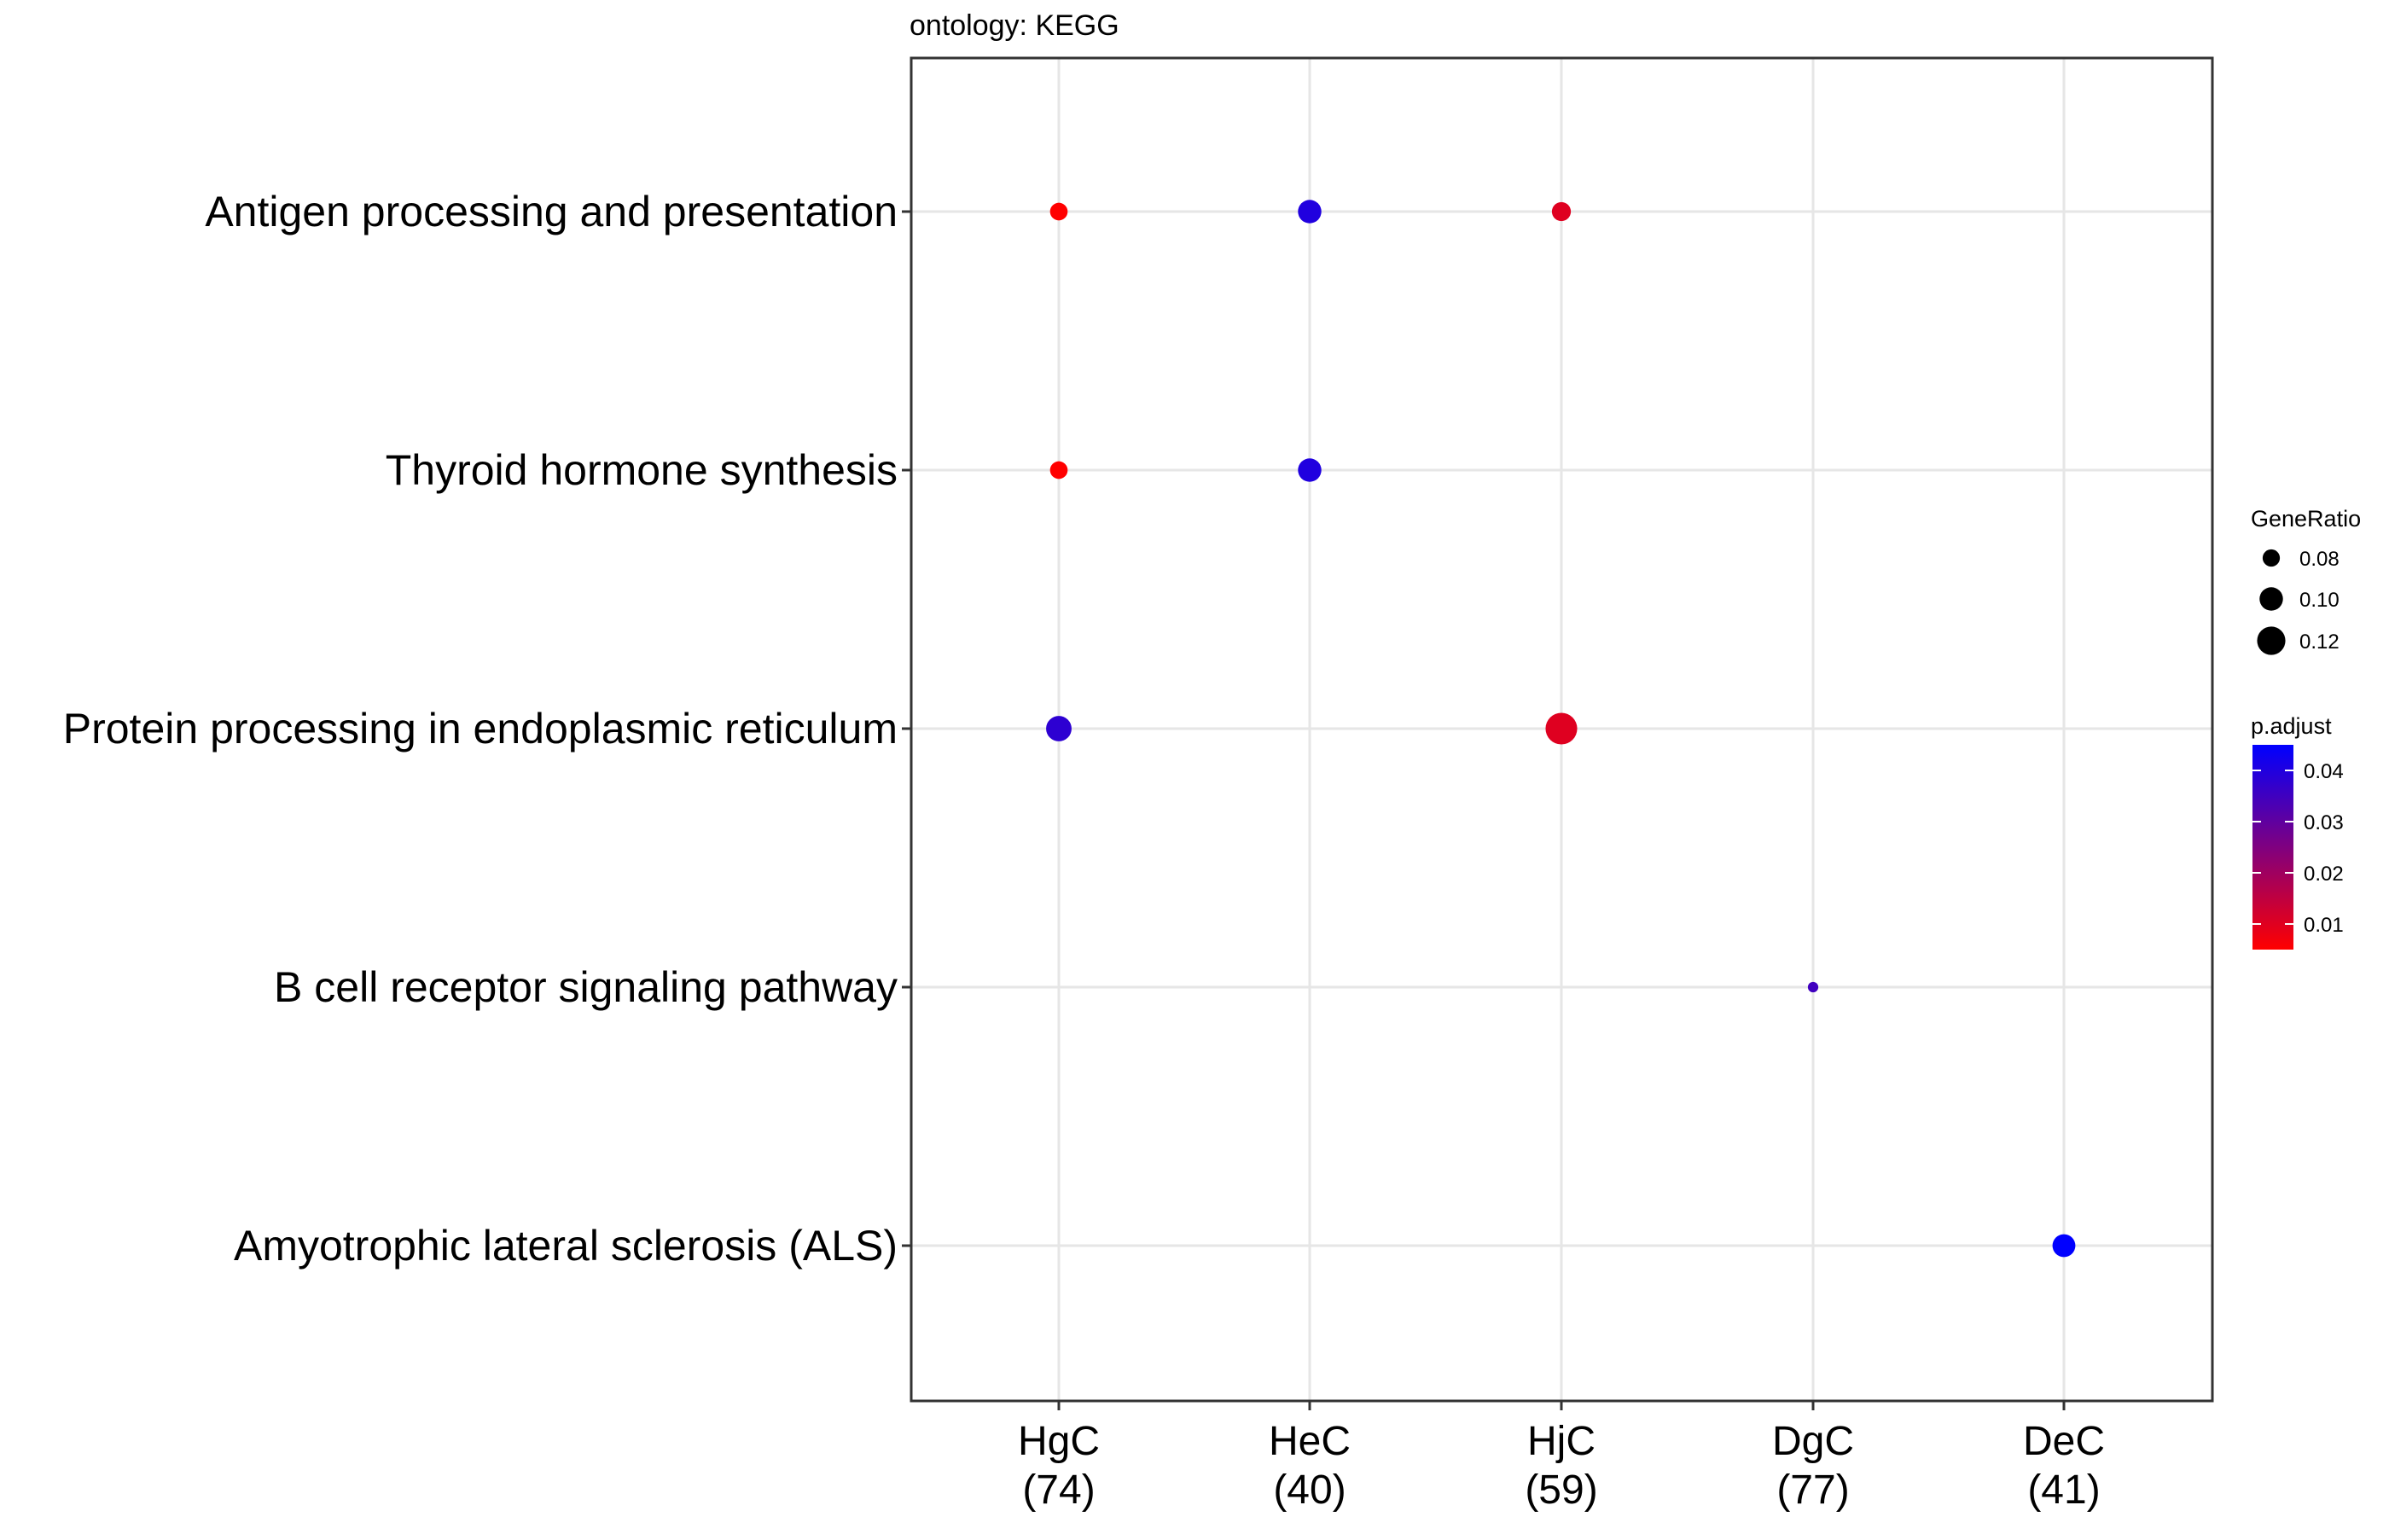  Describe the element at coordinates (1561, 1441) in the screenshot. I see `x-tick-label: HjC` at that location.